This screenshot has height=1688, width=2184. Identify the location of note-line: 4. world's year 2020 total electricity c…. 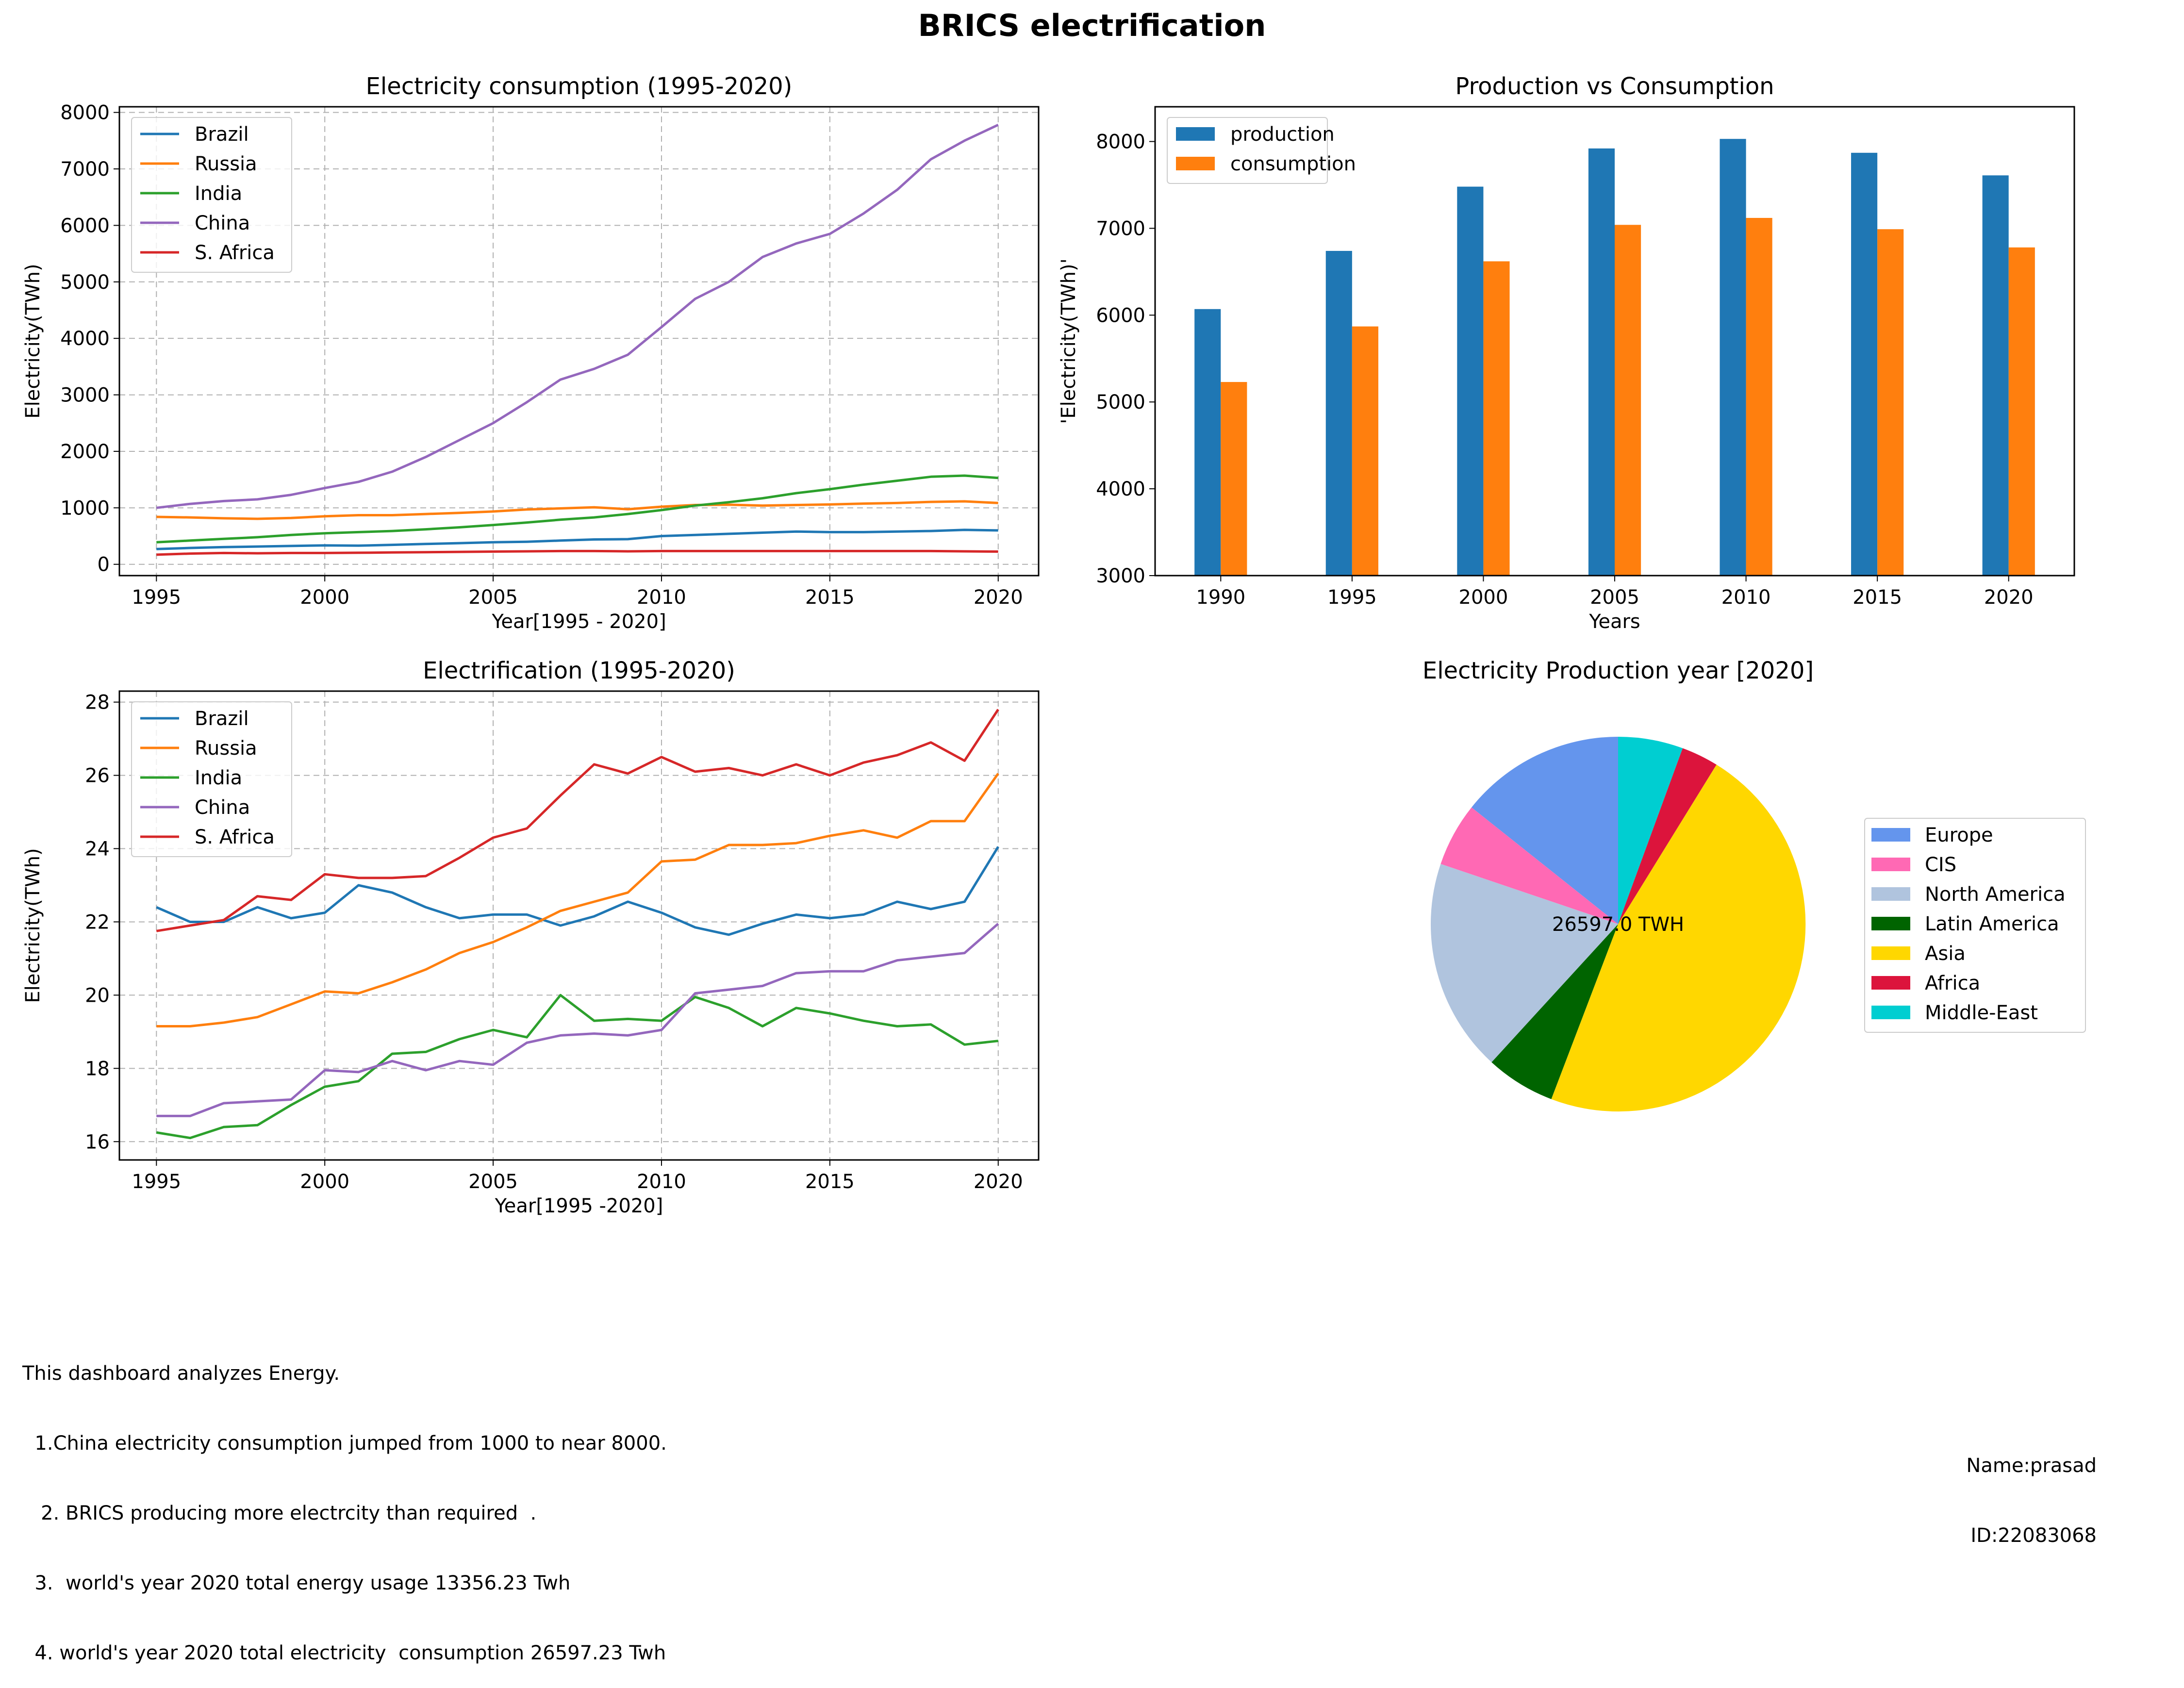
(344, 1653).